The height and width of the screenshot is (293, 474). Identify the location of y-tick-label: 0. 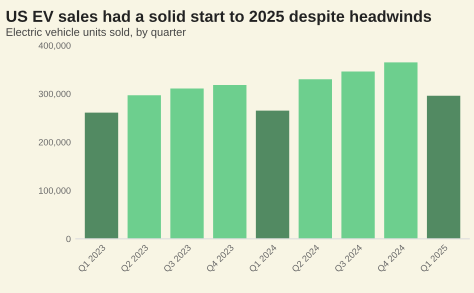
(68, 239).